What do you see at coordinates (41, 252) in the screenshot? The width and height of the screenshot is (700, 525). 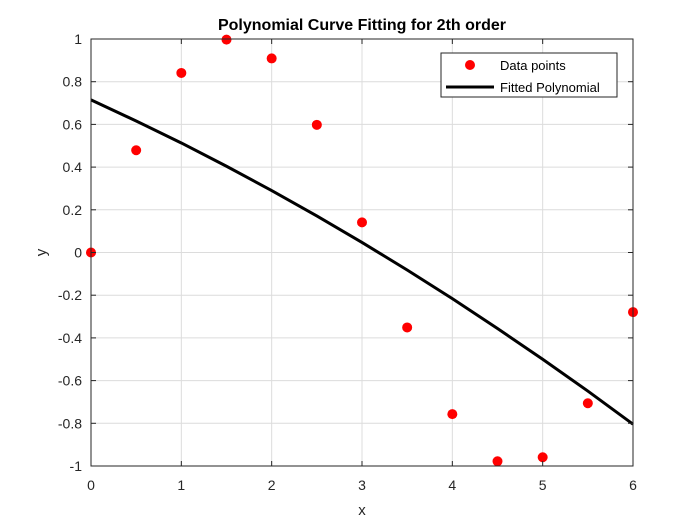 I see `y-axis-label: y` at bounding box center [41, 252].